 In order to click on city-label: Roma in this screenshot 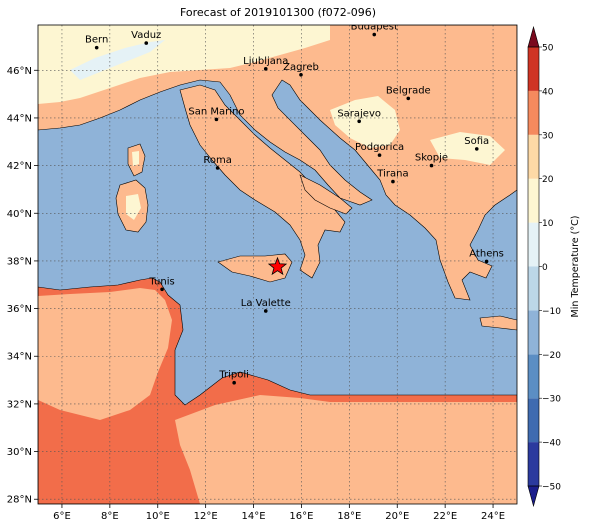, I will do `click(217, 160)`.